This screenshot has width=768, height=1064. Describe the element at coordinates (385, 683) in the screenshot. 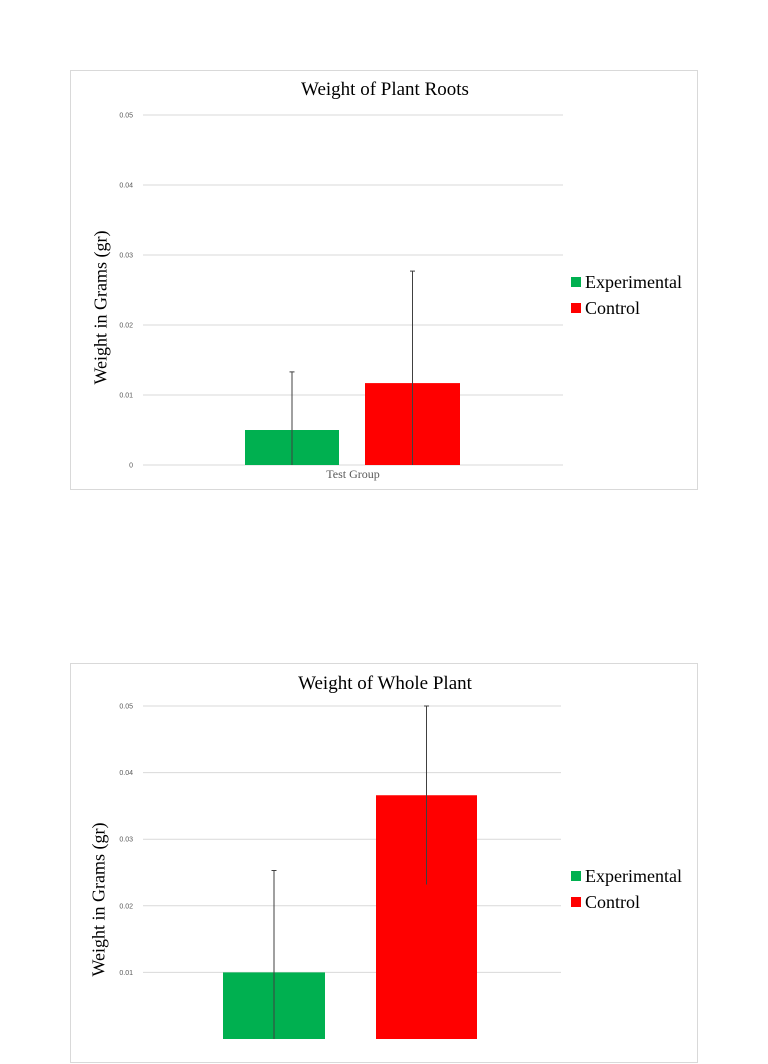

I see `chart-title: Weight of Whole Plant` at that location.